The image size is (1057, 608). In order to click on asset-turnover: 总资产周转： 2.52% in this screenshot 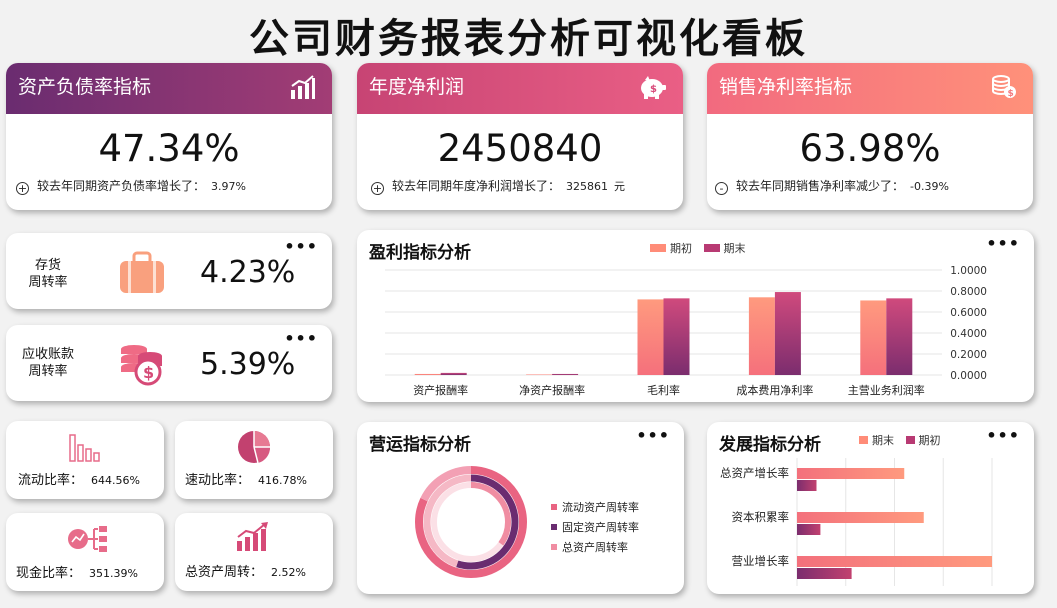, I will do `click(245, 572)`.